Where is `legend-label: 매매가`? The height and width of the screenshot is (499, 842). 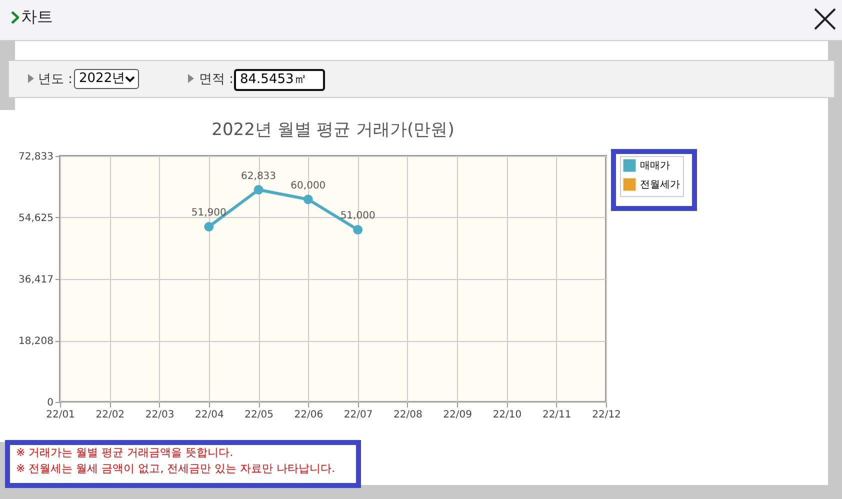
legend-label: 매매가 is located at coordinates (655, 166).